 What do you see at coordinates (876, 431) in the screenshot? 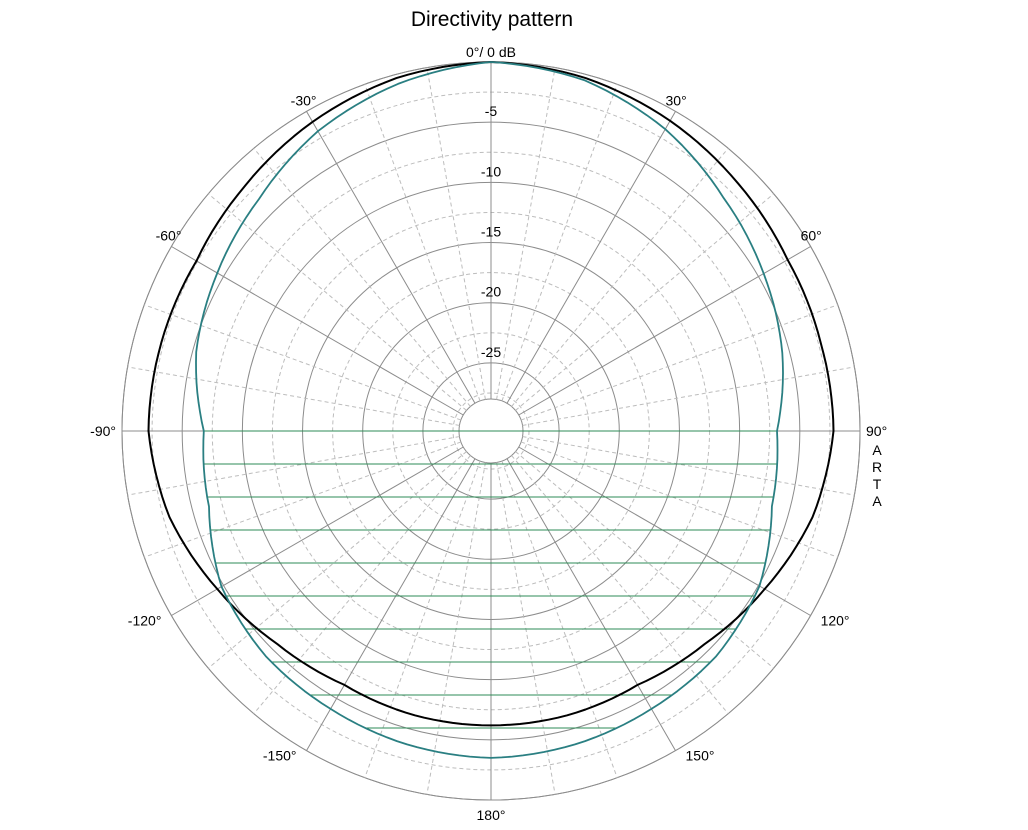
I see `angle-tick-label: 90°` at bounding box center [876, 431].